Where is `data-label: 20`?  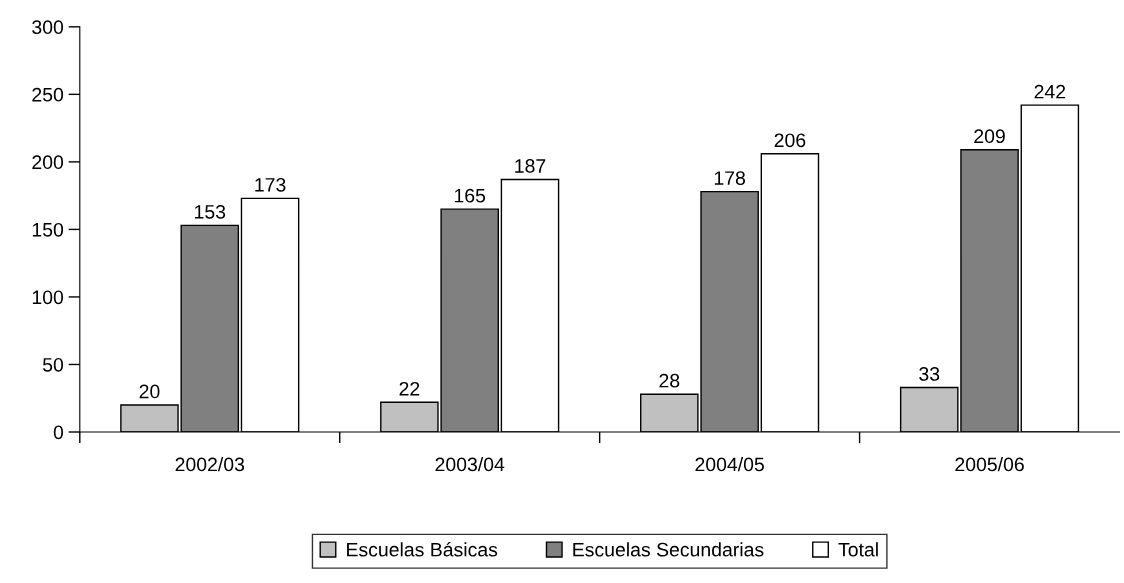 data-label: 20 is located at coordinates (149, 391).